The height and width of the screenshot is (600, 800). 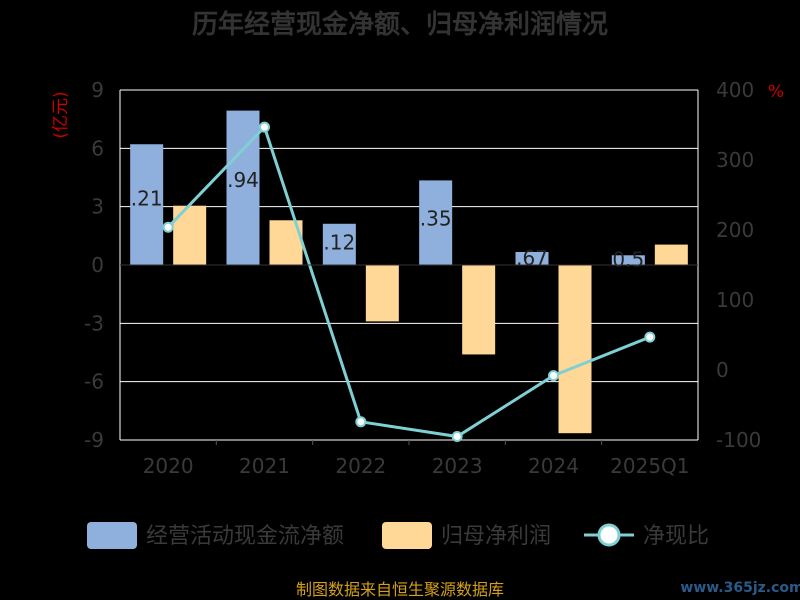 What do you see at coordinates (400, 589) in the screenshot?
I see `source-note: 制图数据来自恒生聚源数据库` at bounding box center [400, 589].